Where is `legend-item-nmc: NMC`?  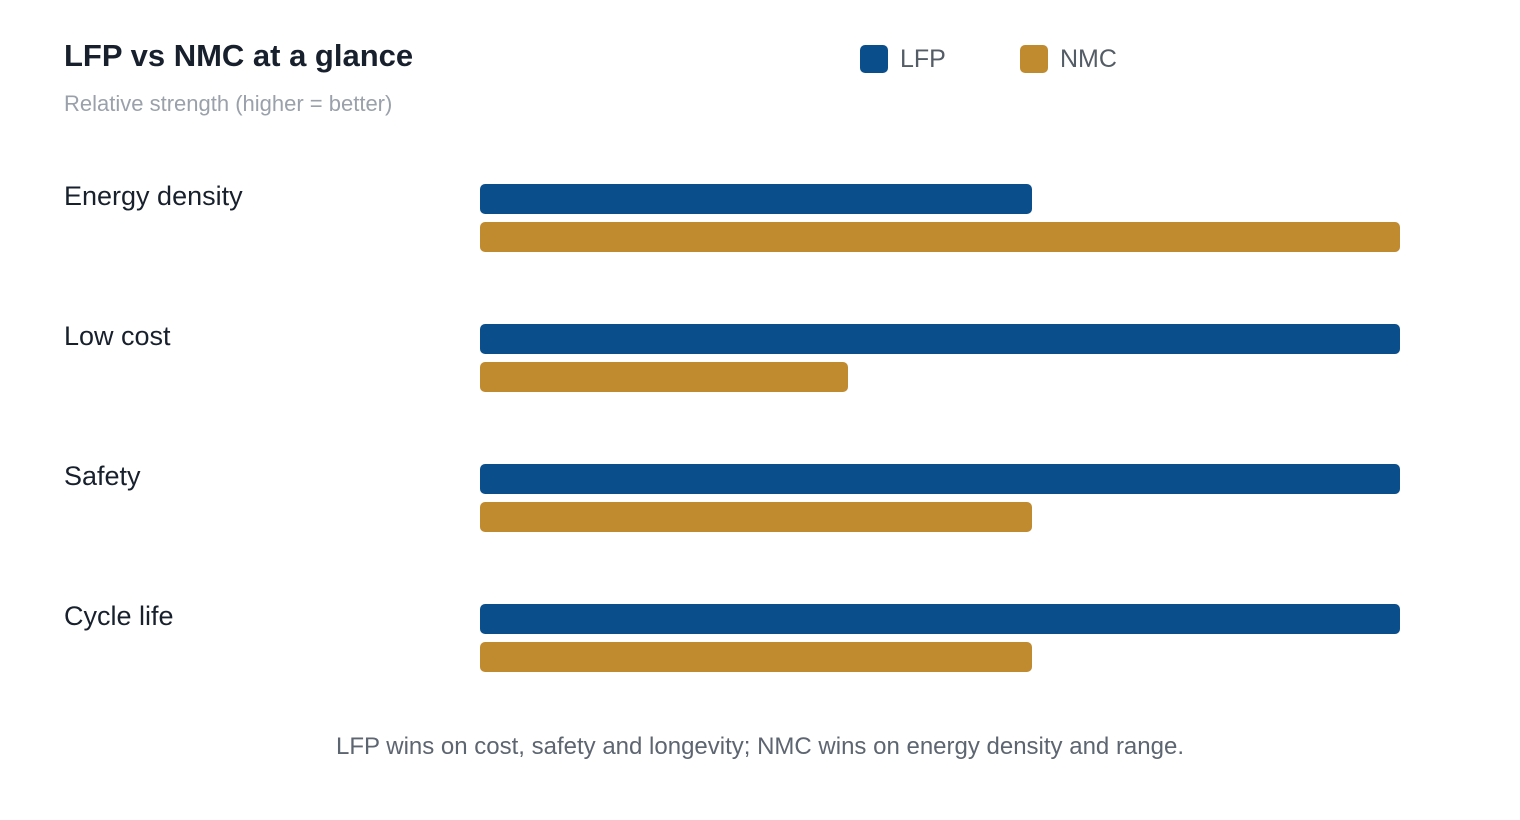
legend-item-nmc: NMC is located at coordinates (1068, 59).